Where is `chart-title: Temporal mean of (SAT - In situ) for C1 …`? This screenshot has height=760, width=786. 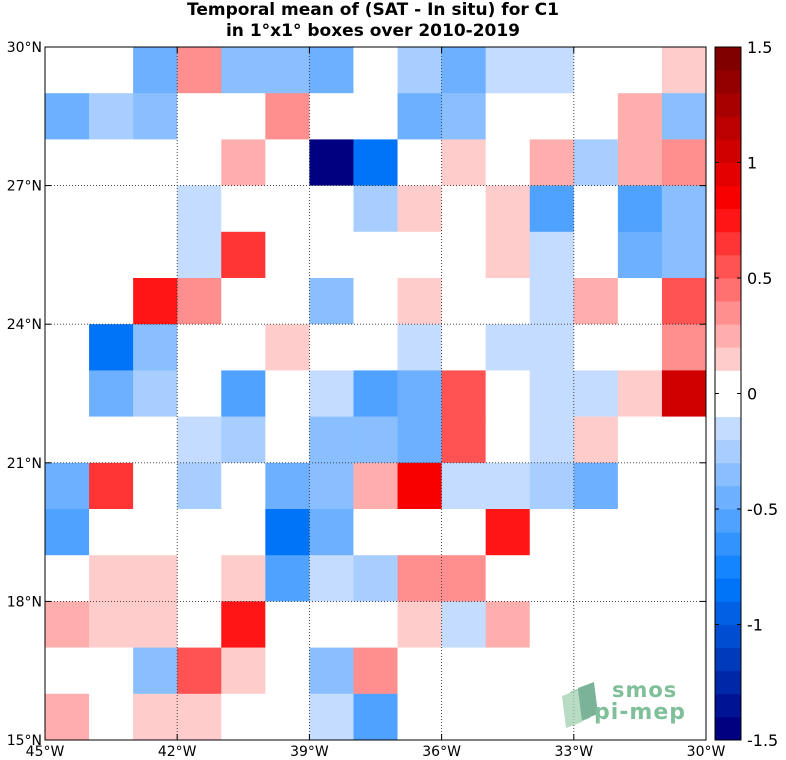 chart-title: Temporal mean of (SAT - In situ) for C1 … is located at coordinates (373, 21).